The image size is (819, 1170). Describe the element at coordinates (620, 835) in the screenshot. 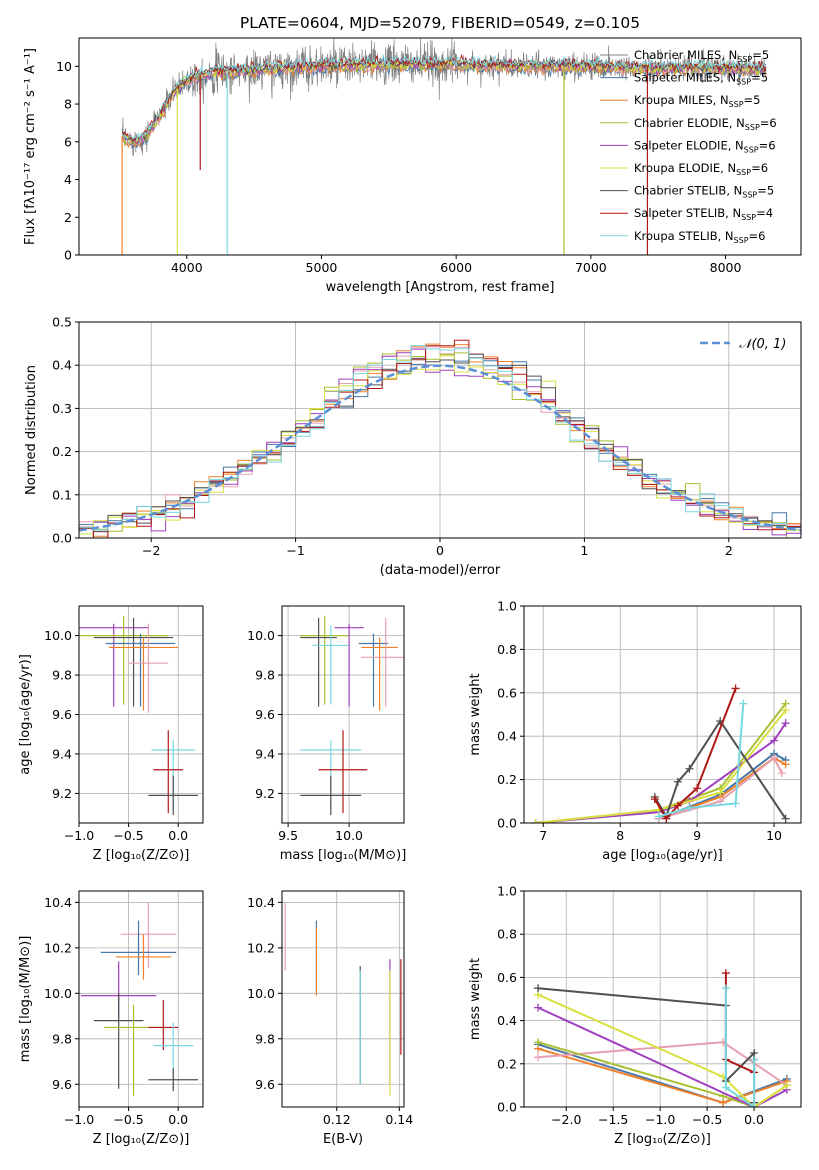

I see `x-tick-label: 8` at that location.